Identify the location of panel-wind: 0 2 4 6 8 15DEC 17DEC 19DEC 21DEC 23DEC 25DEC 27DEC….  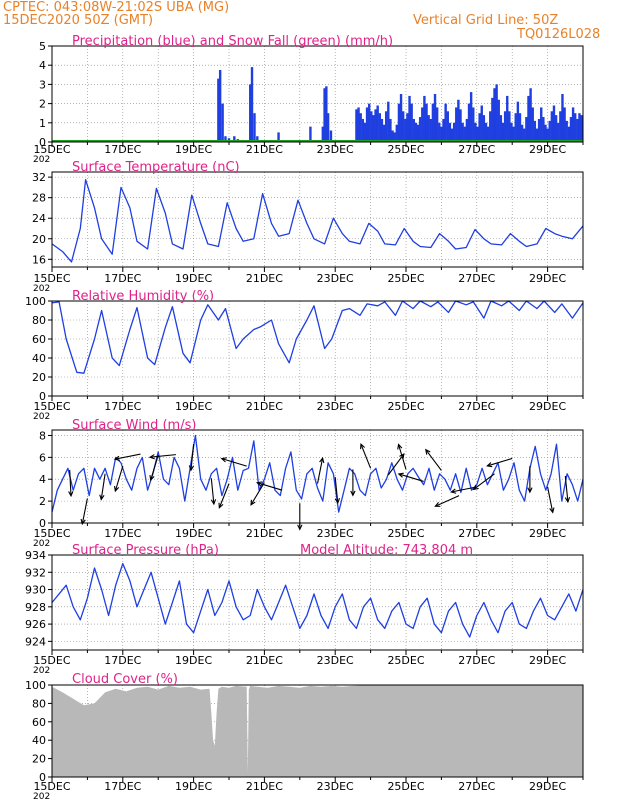
(308, 483).